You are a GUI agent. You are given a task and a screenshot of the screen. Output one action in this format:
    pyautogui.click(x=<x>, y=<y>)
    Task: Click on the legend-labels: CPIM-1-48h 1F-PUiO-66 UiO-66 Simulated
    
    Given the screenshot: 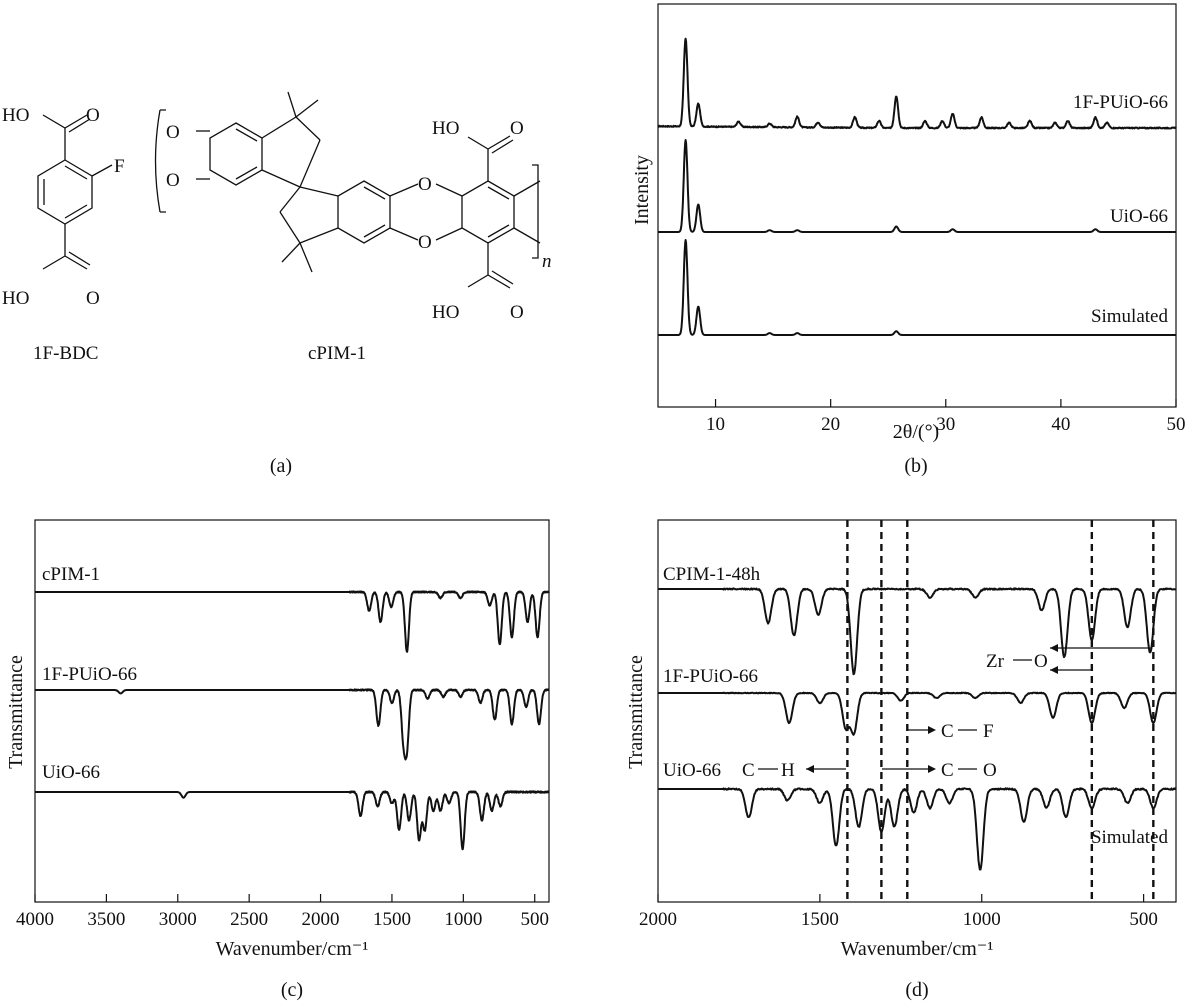 What is the action you would take?
    pyautogui.click(x=915, y=706)
    